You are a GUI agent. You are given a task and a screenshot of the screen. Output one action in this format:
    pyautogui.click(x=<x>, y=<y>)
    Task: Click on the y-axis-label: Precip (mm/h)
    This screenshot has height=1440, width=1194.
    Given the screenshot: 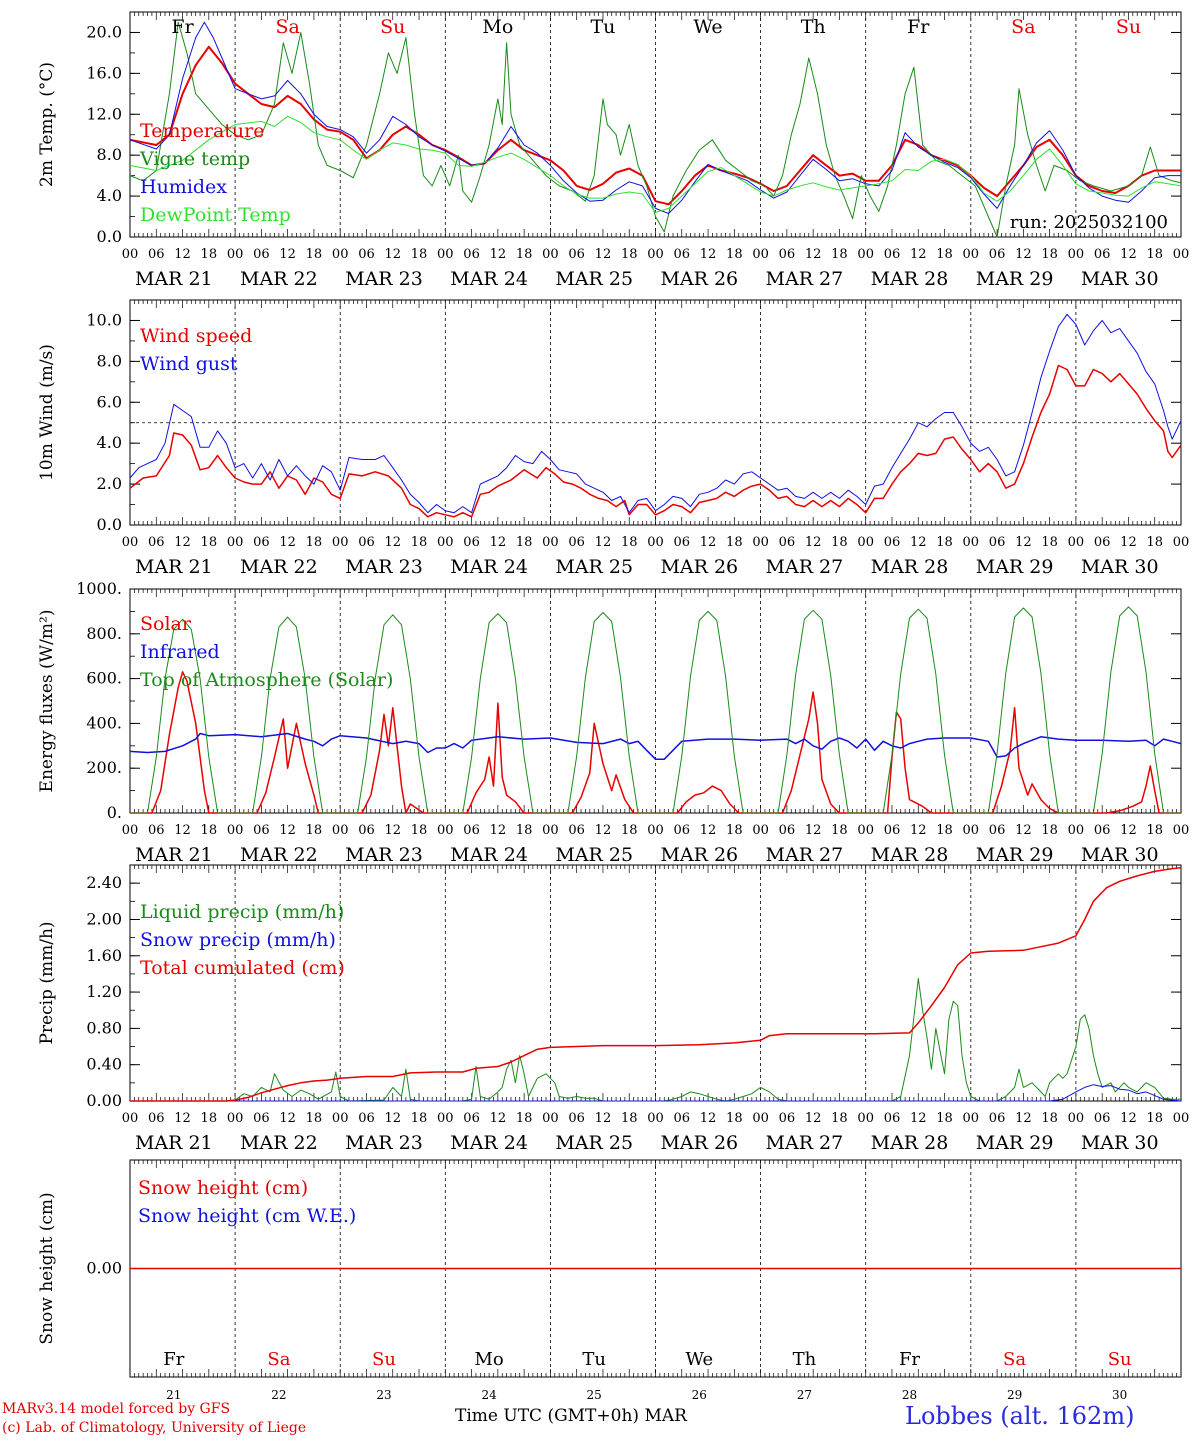 What is the action you would take?
    pyautogui.click(x=47, y=982)
    